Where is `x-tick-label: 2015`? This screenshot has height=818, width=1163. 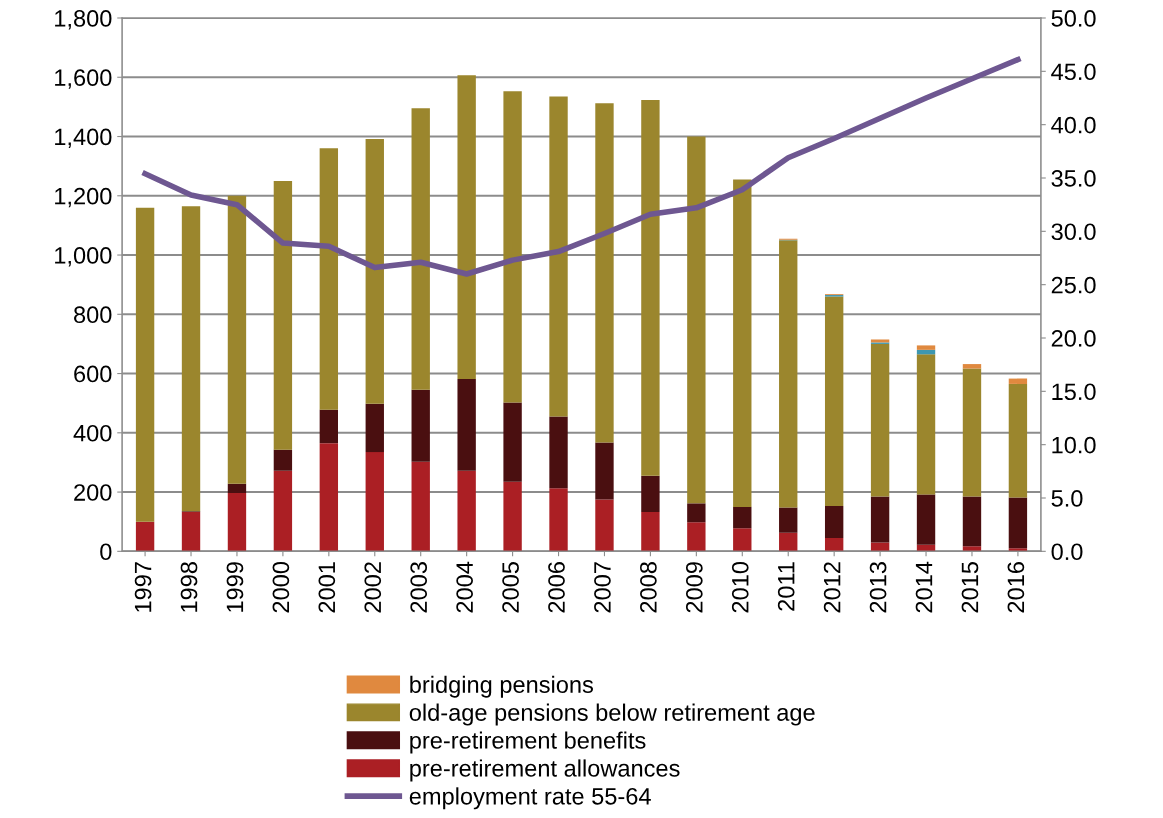
x-tick-label: 2015 is located at coordinates (970, 587).